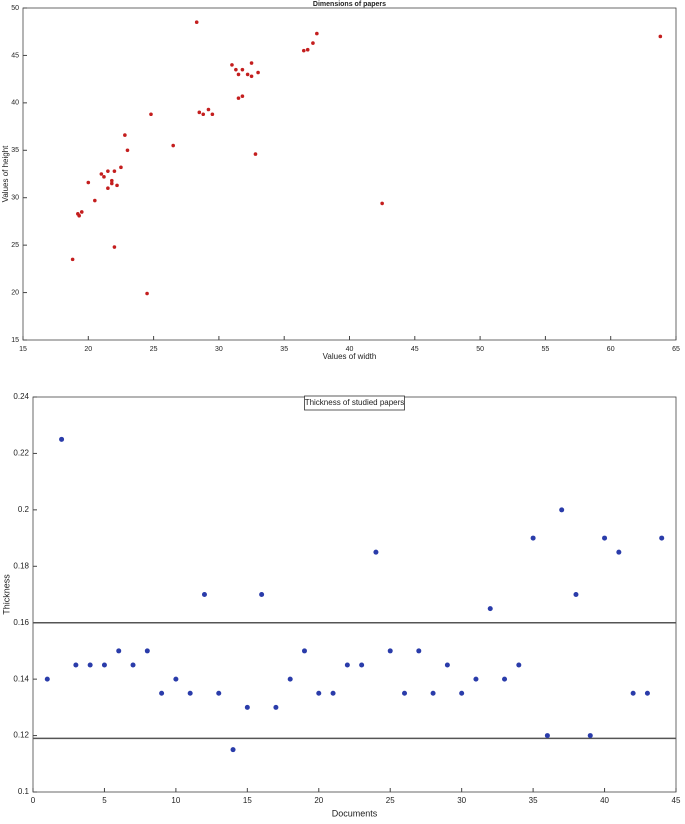 Image resolution: width=685 pixels, height=824 pixels. What do you see at coordinates (15, 150) in the screenshot?
I see `y-tick-label: 35` at bounding box center [15, 150].